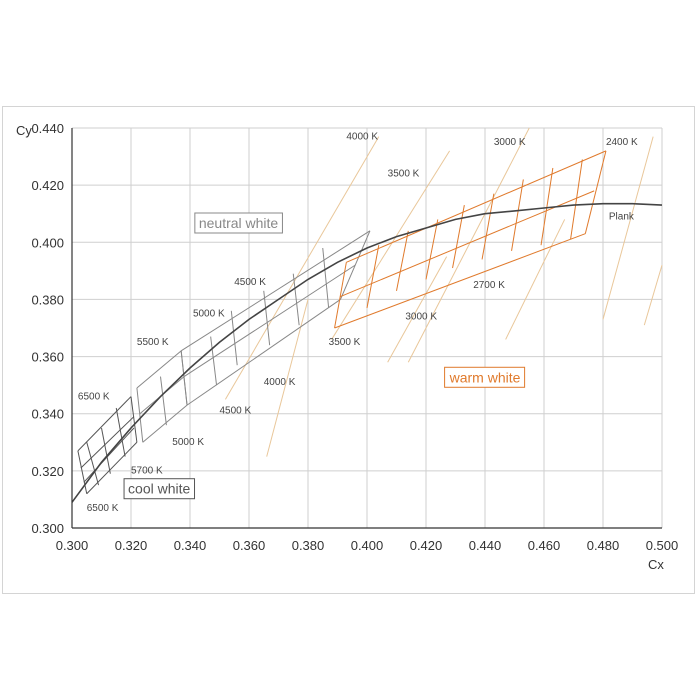 The height and width of the screenshot is (700, 700). I want to click on region-label: neutral white, so click(239, 223).